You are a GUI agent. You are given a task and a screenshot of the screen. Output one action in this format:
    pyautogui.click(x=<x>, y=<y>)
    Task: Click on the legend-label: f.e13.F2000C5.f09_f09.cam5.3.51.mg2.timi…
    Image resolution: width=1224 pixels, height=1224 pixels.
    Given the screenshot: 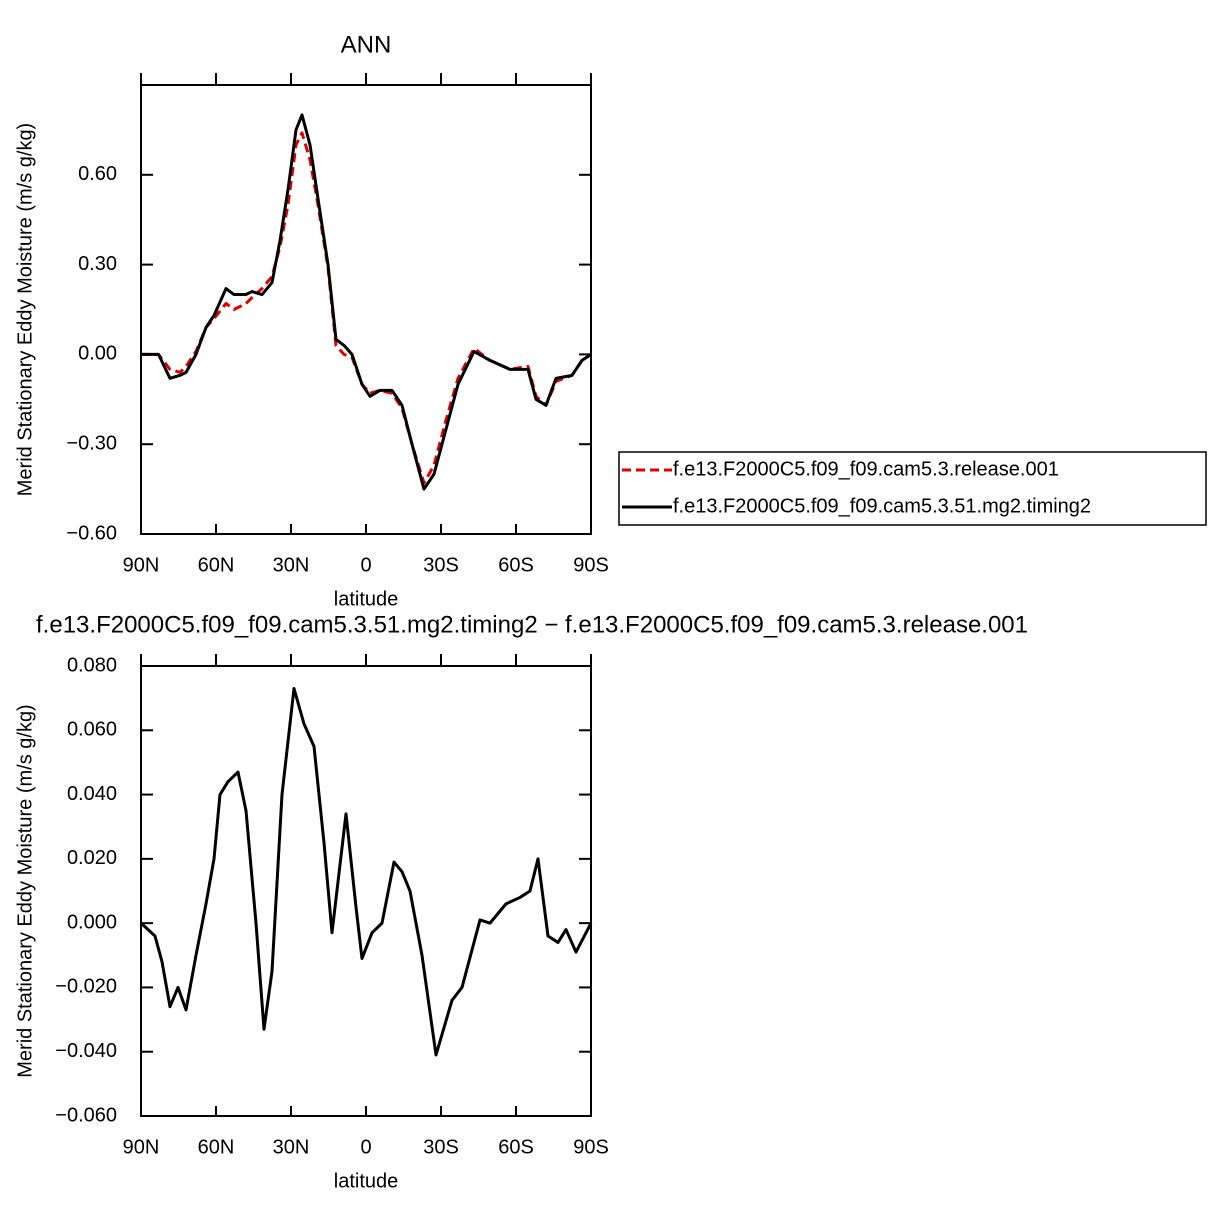 What is the action you would take?
    pyautogui.click(x=882, y=506)
    